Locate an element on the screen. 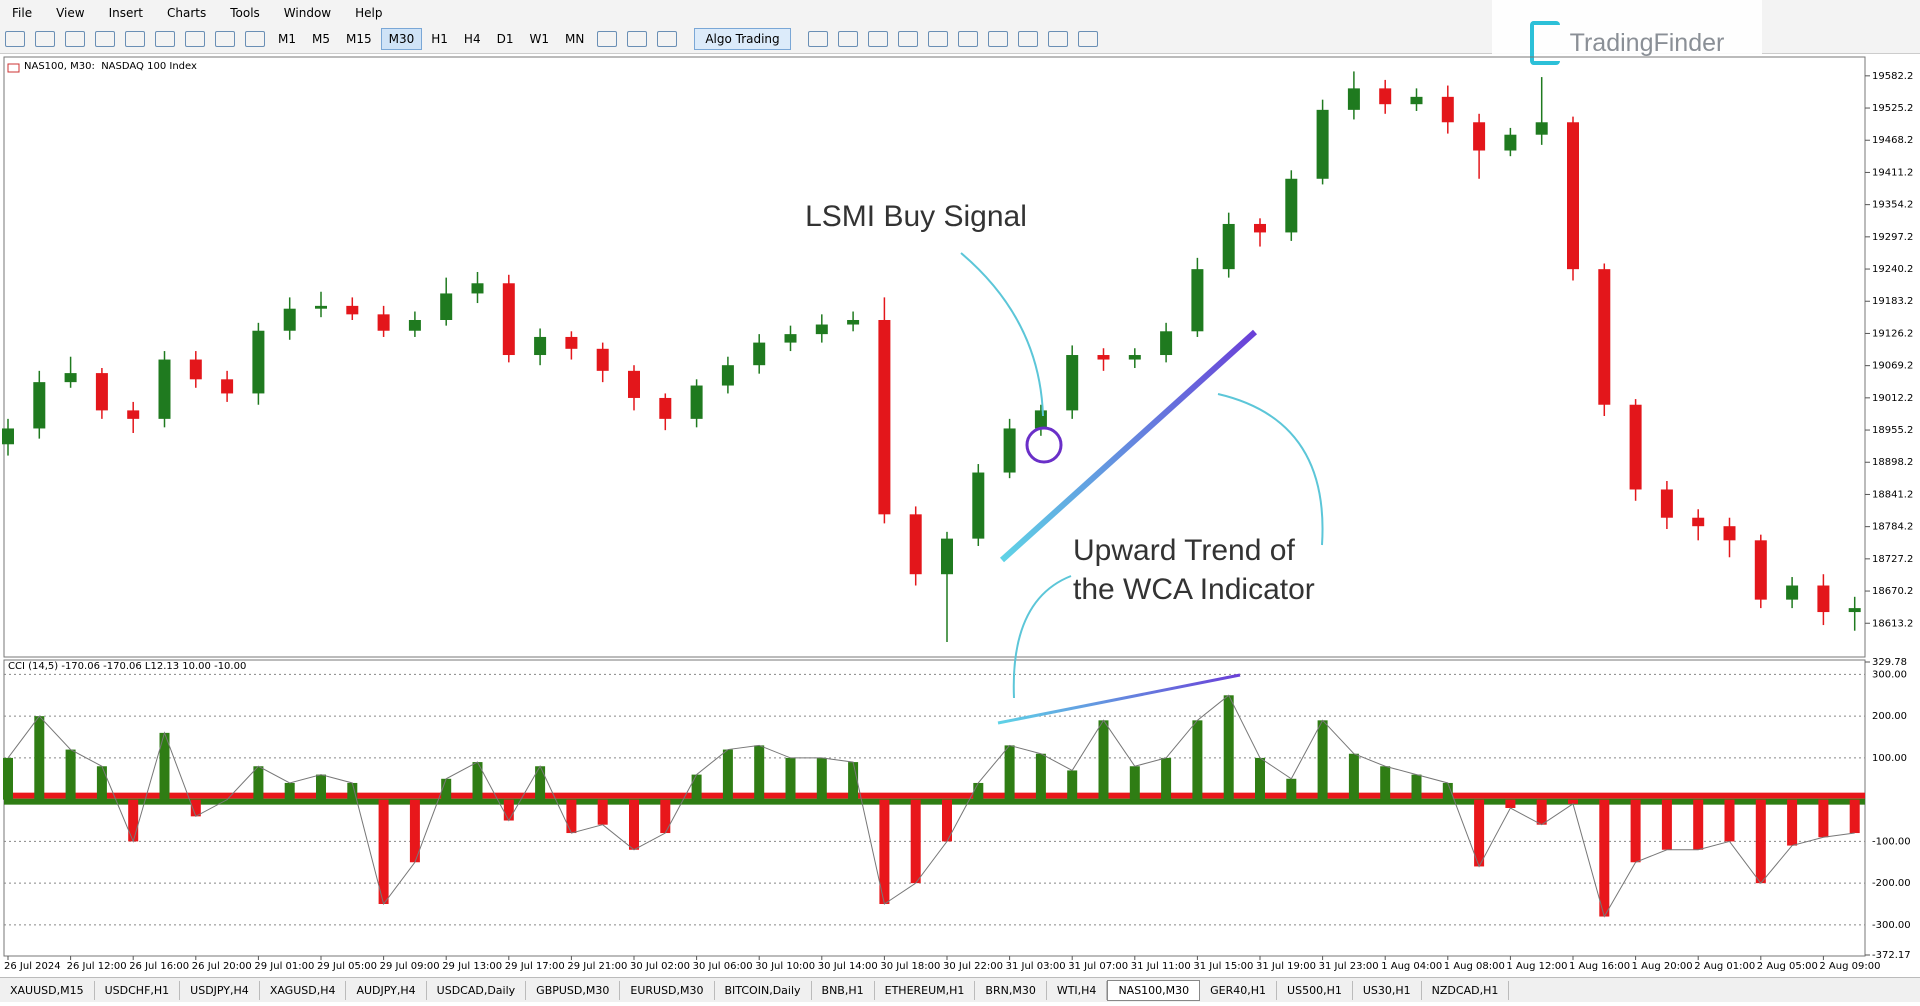  x-tick-label: 26 Jul 2024 is located at coordinates (32, 966).